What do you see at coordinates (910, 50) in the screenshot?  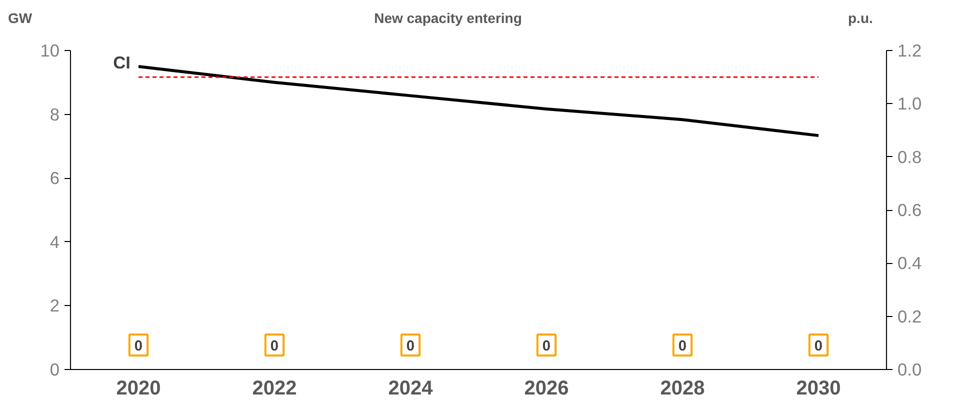 I see `y2-tick-label: 1.2` at bounding box center [910, 50].